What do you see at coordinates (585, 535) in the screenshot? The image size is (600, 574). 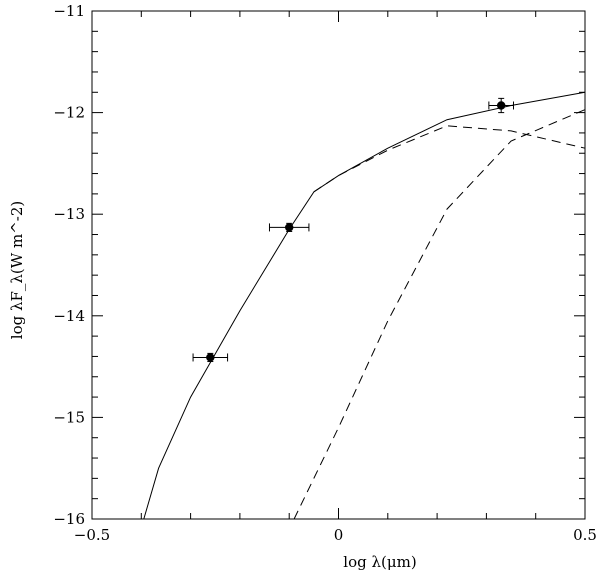 I see `x-tick-label: 0.5` at bounding box center [585, 535].